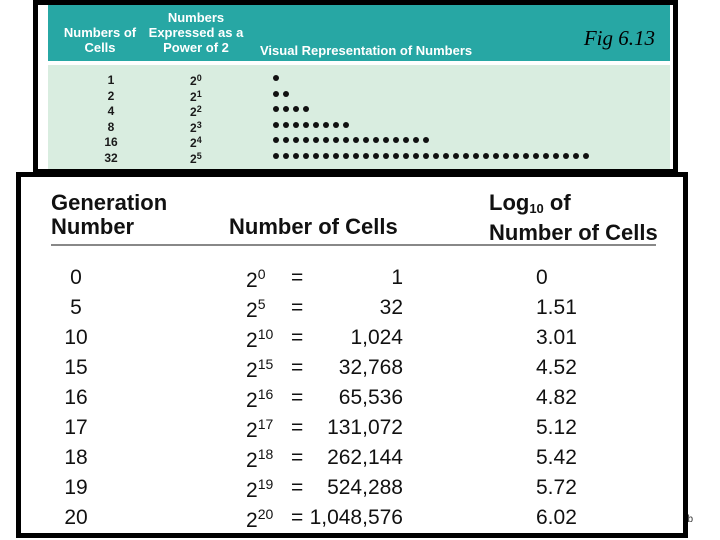 The image size is (720, 540). What do you see at coordinates (556, 457) in the screenshot?
I see `log-value: 5.42` at bounding box center [556, 457].